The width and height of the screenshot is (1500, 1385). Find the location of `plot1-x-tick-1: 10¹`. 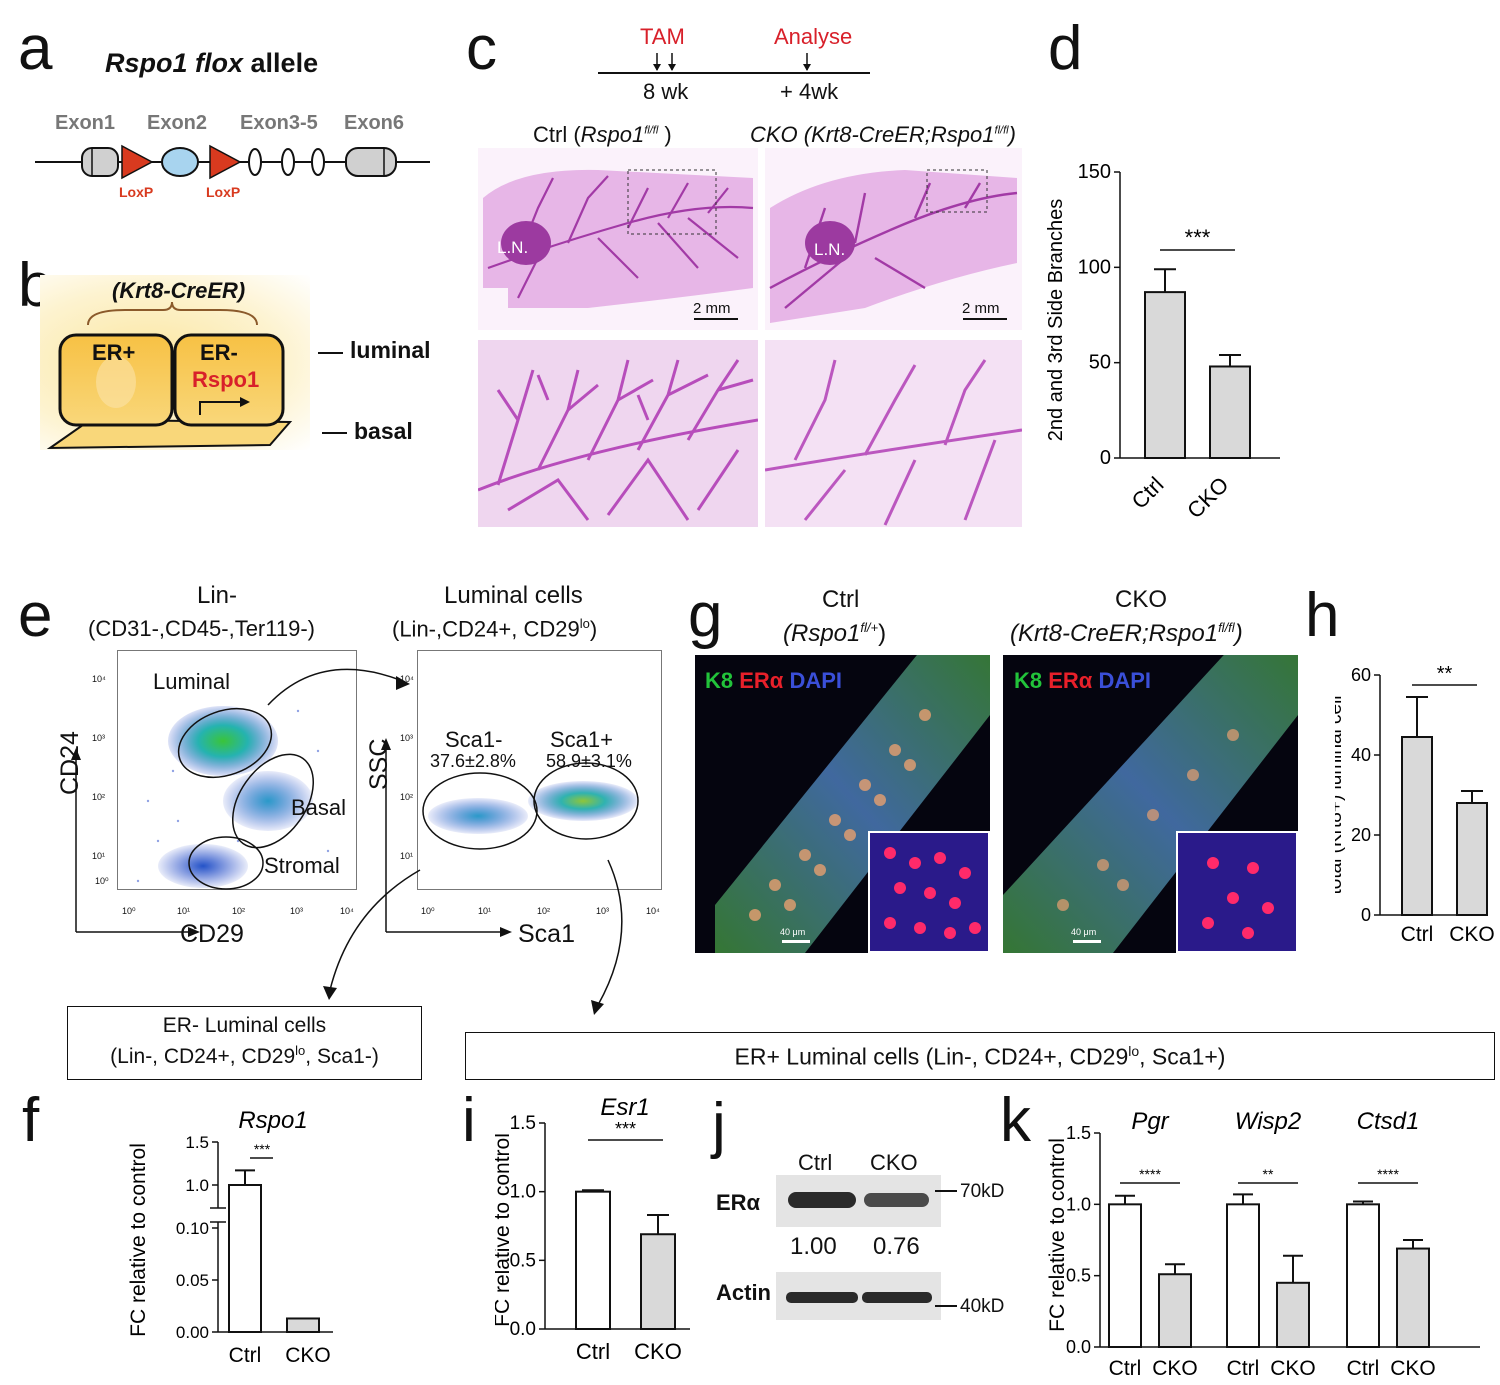

plot1-x-tick-1: 10¹ is located at coordinates (184, 911).